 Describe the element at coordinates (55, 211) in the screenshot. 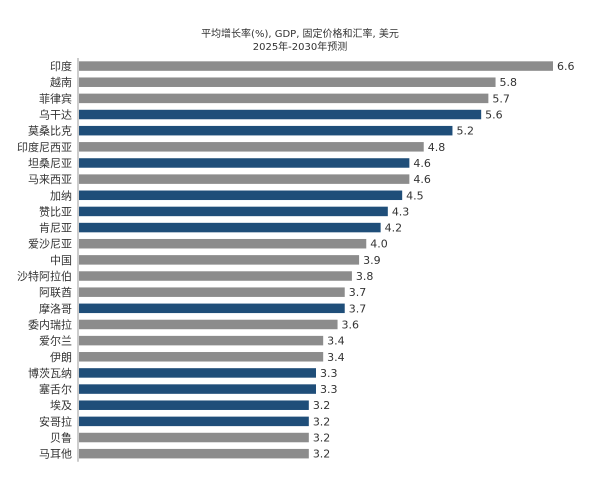

I see `category-label: 赞比亚` at that location.